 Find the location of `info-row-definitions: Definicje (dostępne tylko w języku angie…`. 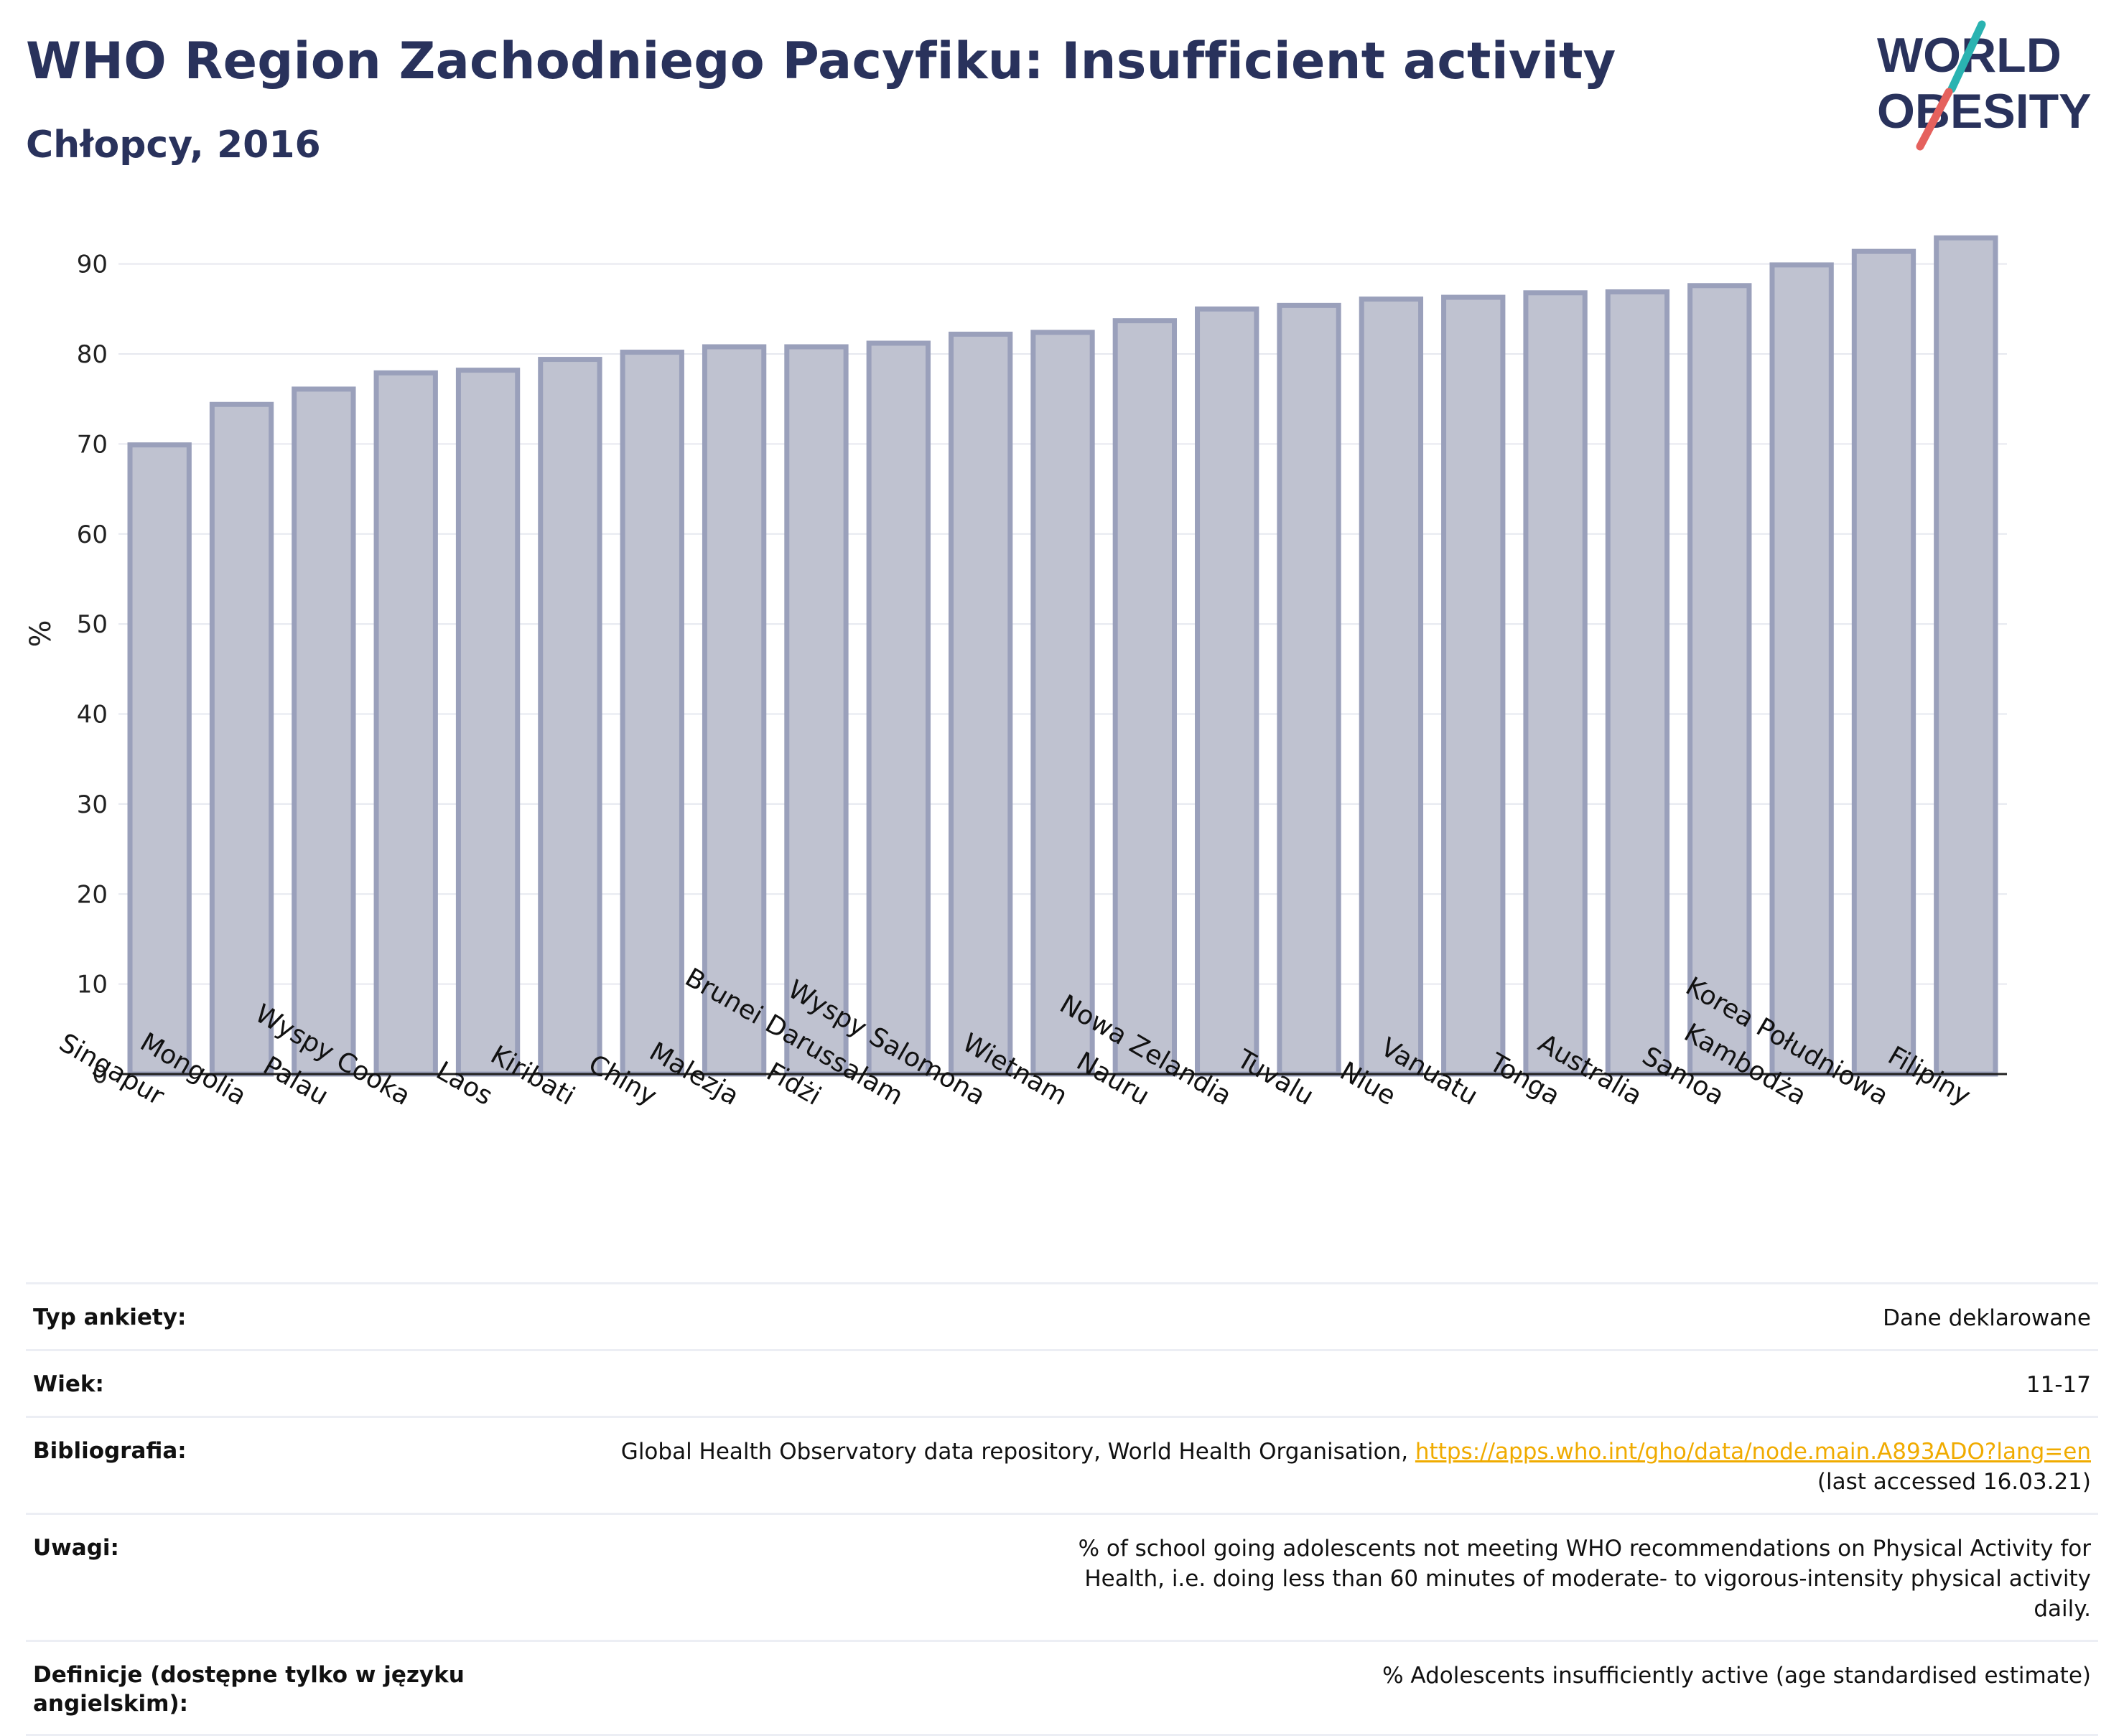

info-row-definitions: Definicje (dostępne tylko w języku angie… is located at coordinates (1062, 1688).